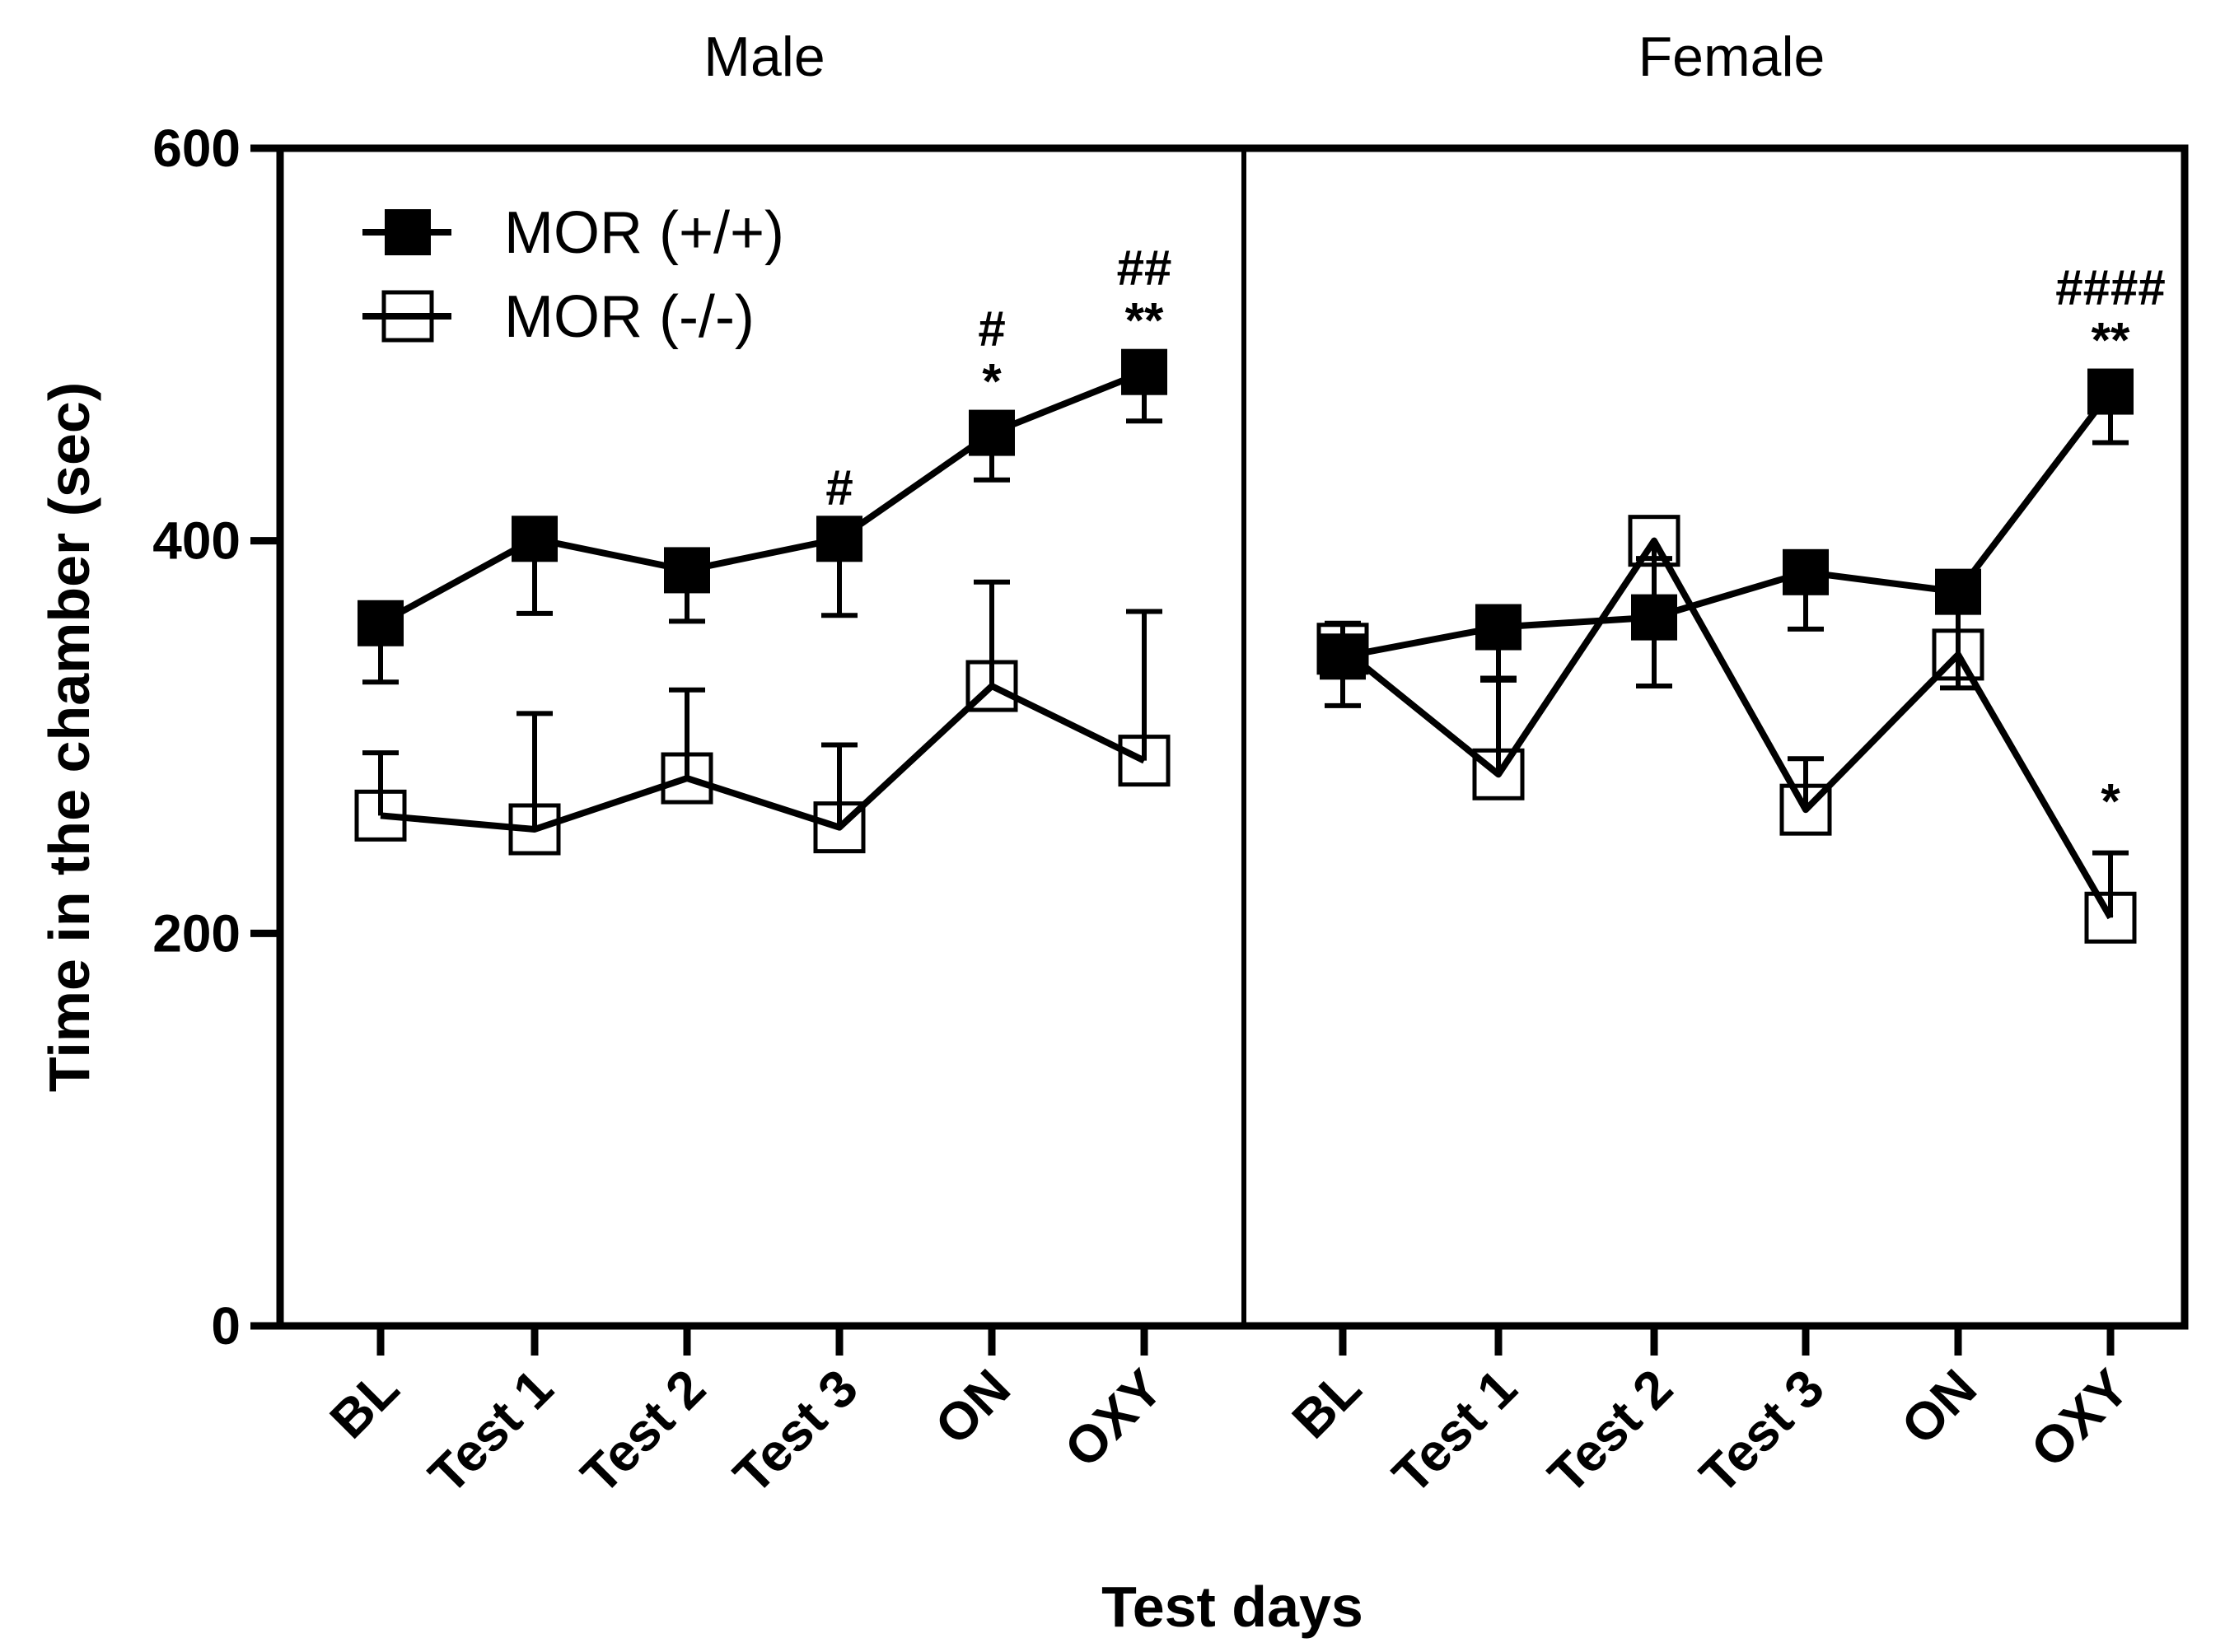 This screenshot has height=1652, width=2239. Describe the element at coordinates (1326, 1403) in the screenshot. I see `x-tick-label-female-bl: BL` at that location.